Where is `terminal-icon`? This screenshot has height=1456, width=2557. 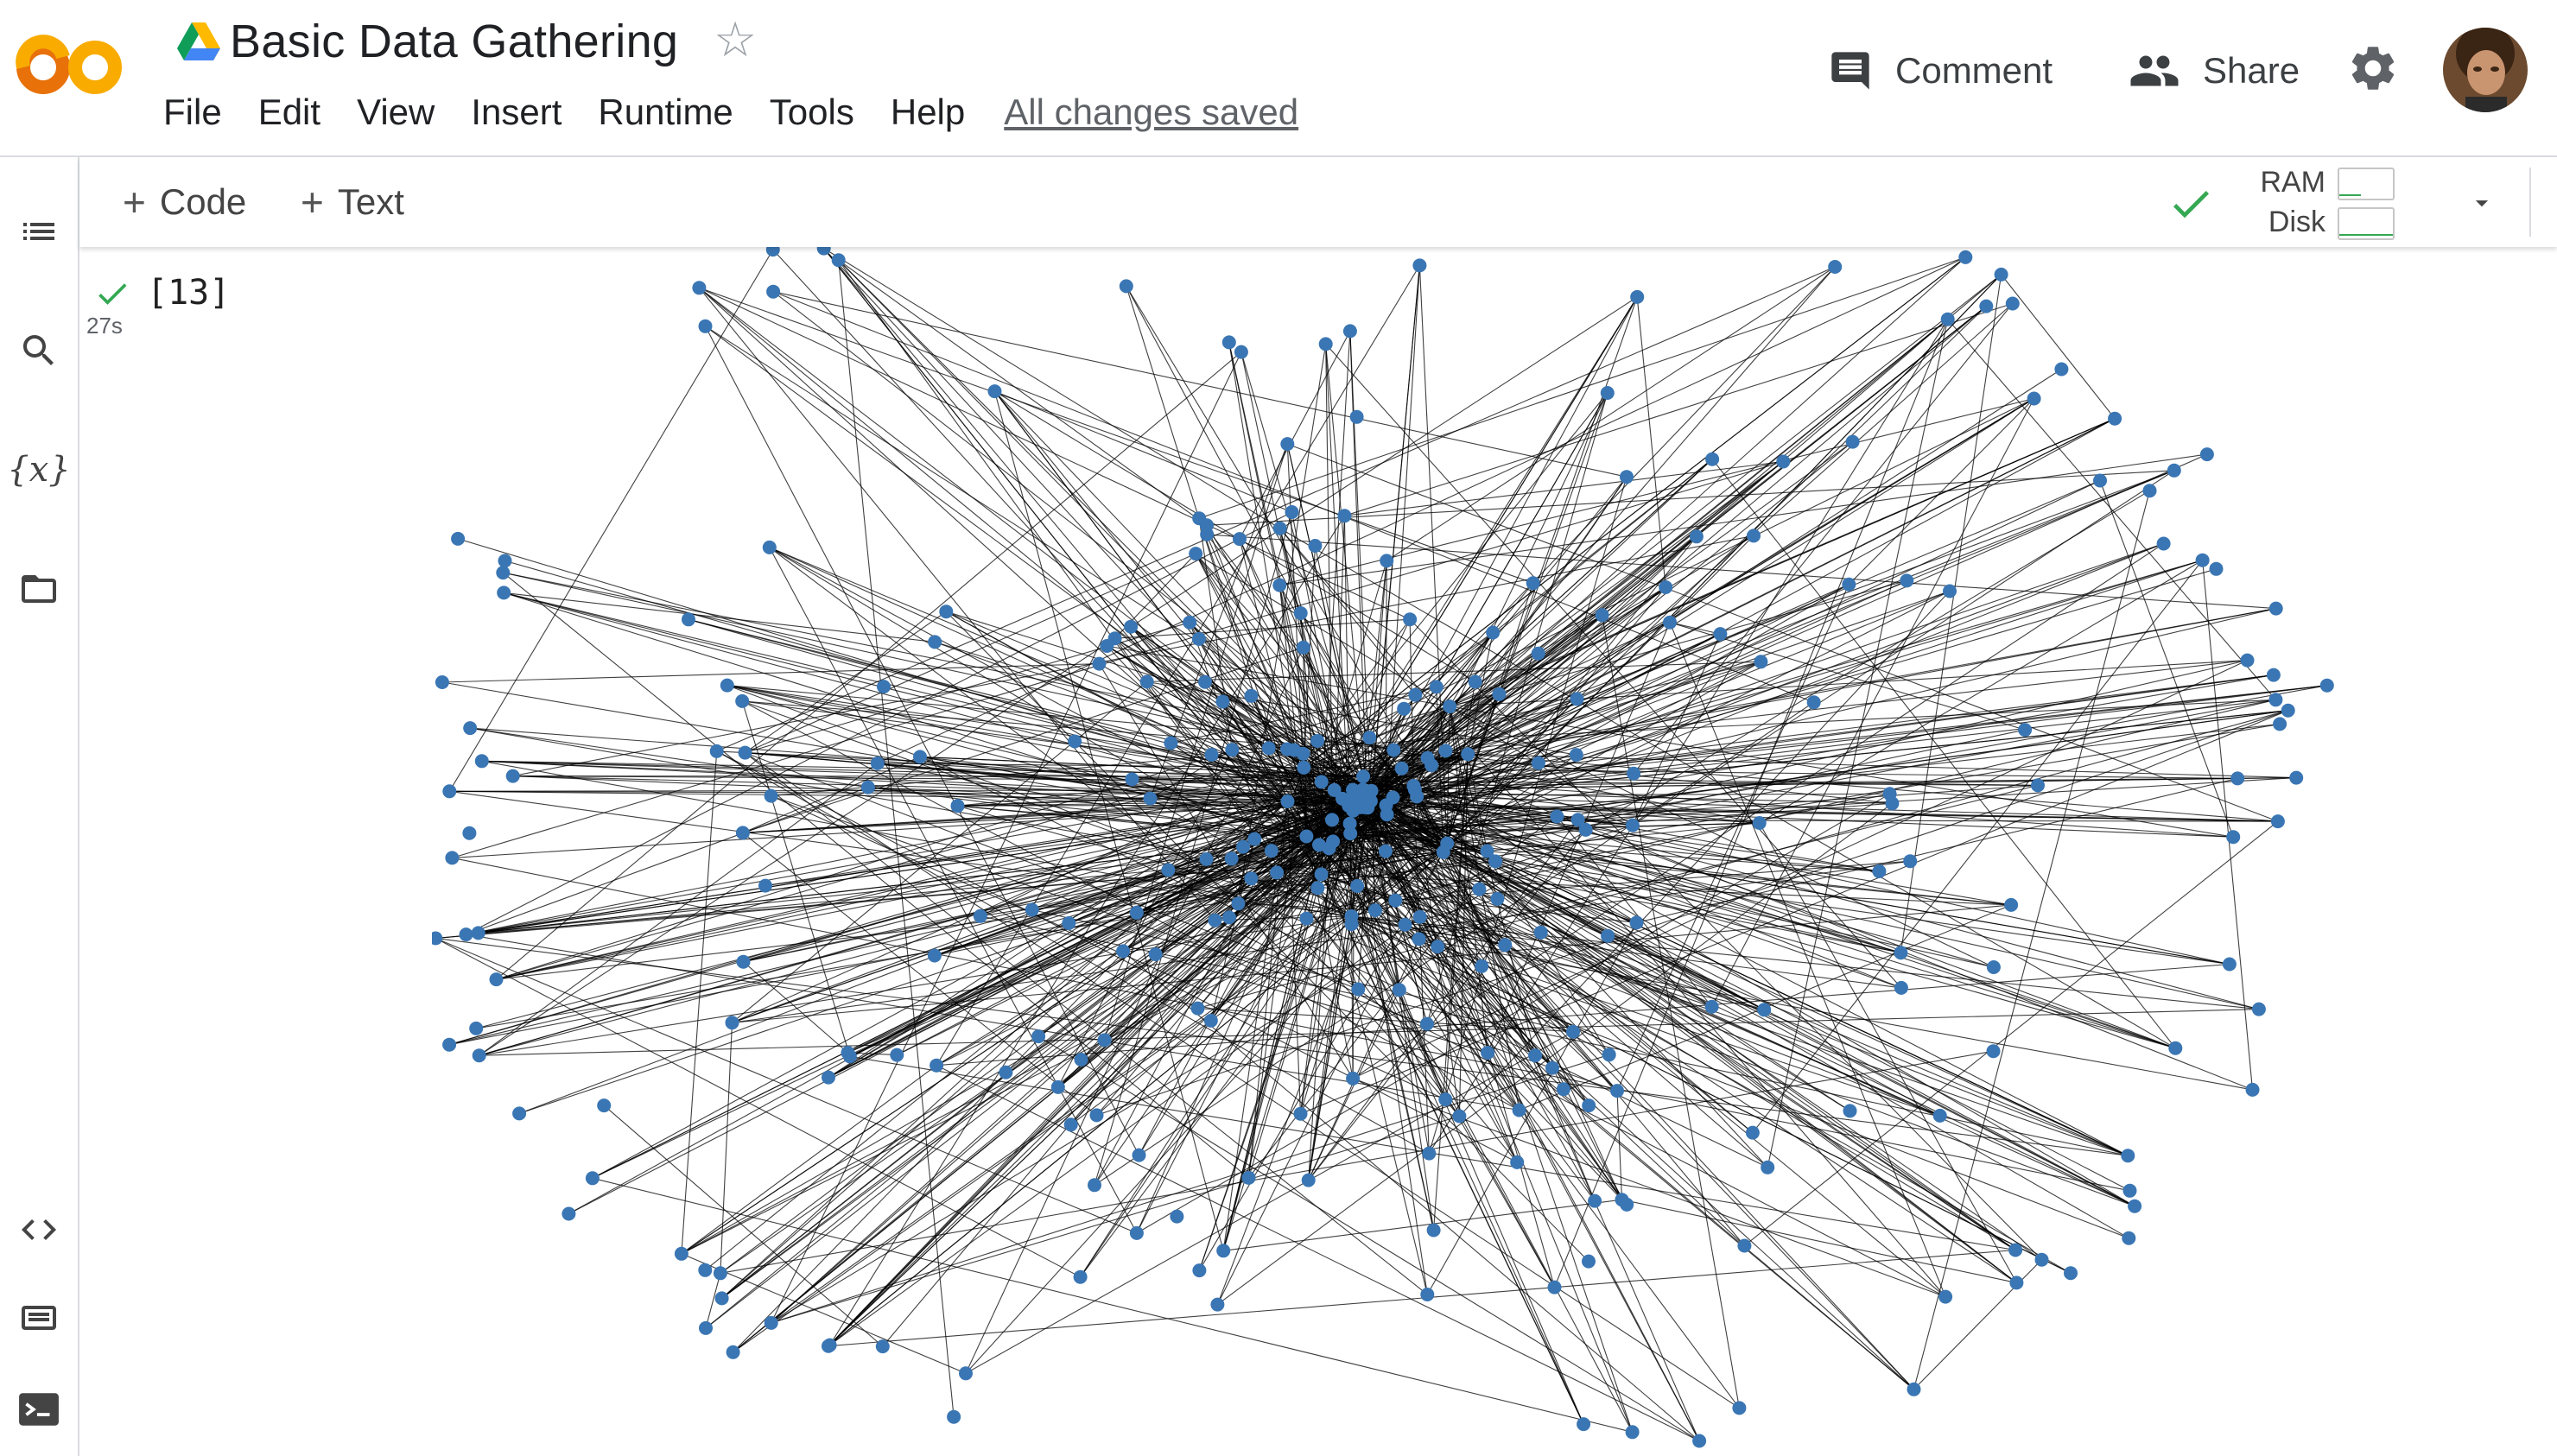 terminal-icon is located at coordinates (39, 1410).